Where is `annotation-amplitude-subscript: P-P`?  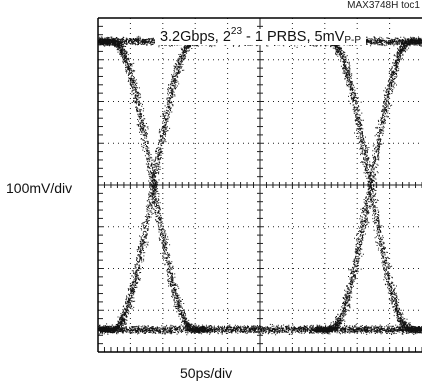
annotation-amplitude-subscript: P-P is located at coordinates (353, 40).